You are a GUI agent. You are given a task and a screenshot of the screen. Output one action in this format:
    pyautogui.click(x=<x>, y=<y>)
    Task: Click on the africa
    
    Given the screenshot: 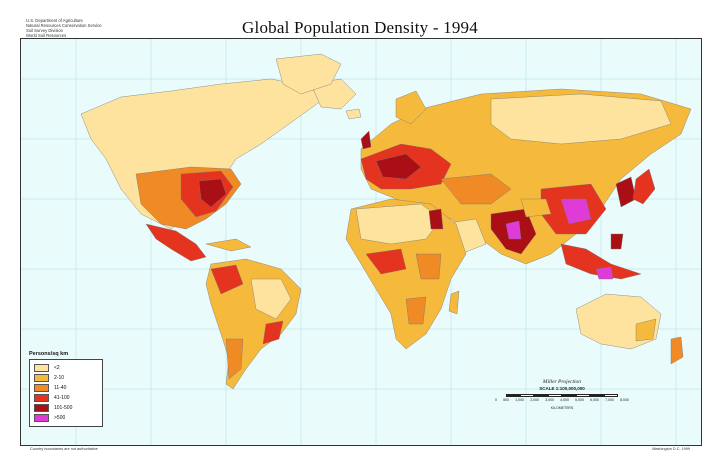 What is the action you would take?
    pyautogui.click(x=406, y=274)
    